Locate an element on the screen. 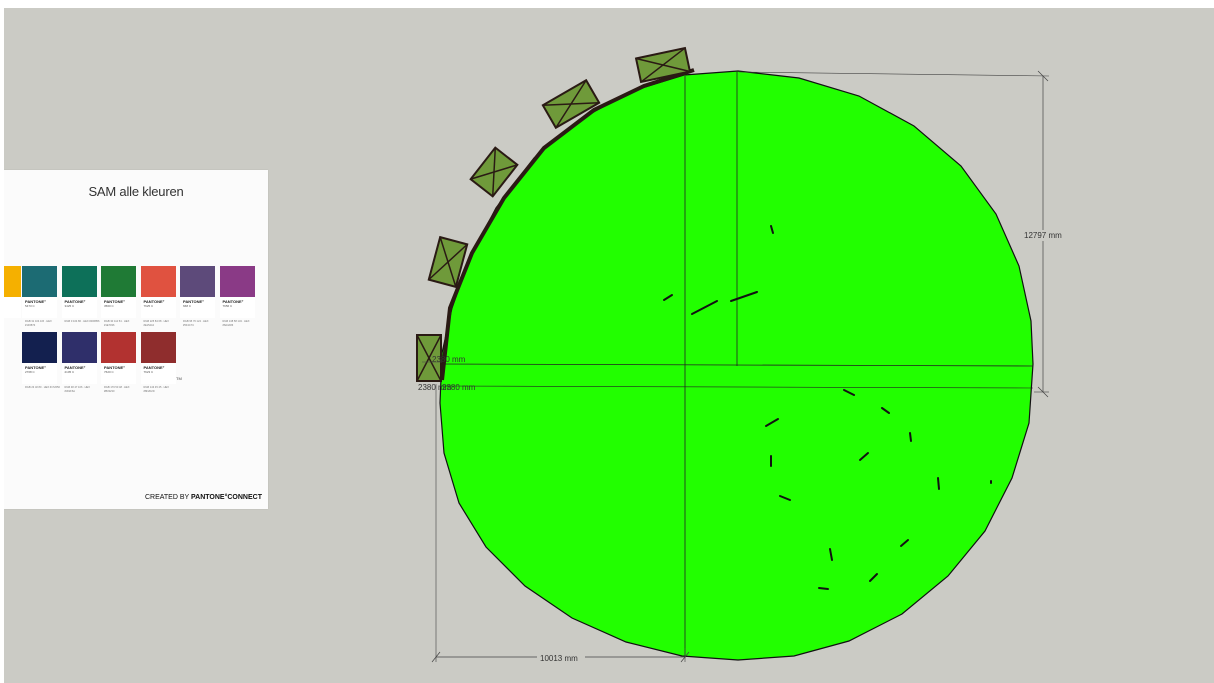 This screenshot has width=1214, height=683. dimension-horizontal-label: 10013 mm is located at coordinates (559, 658).